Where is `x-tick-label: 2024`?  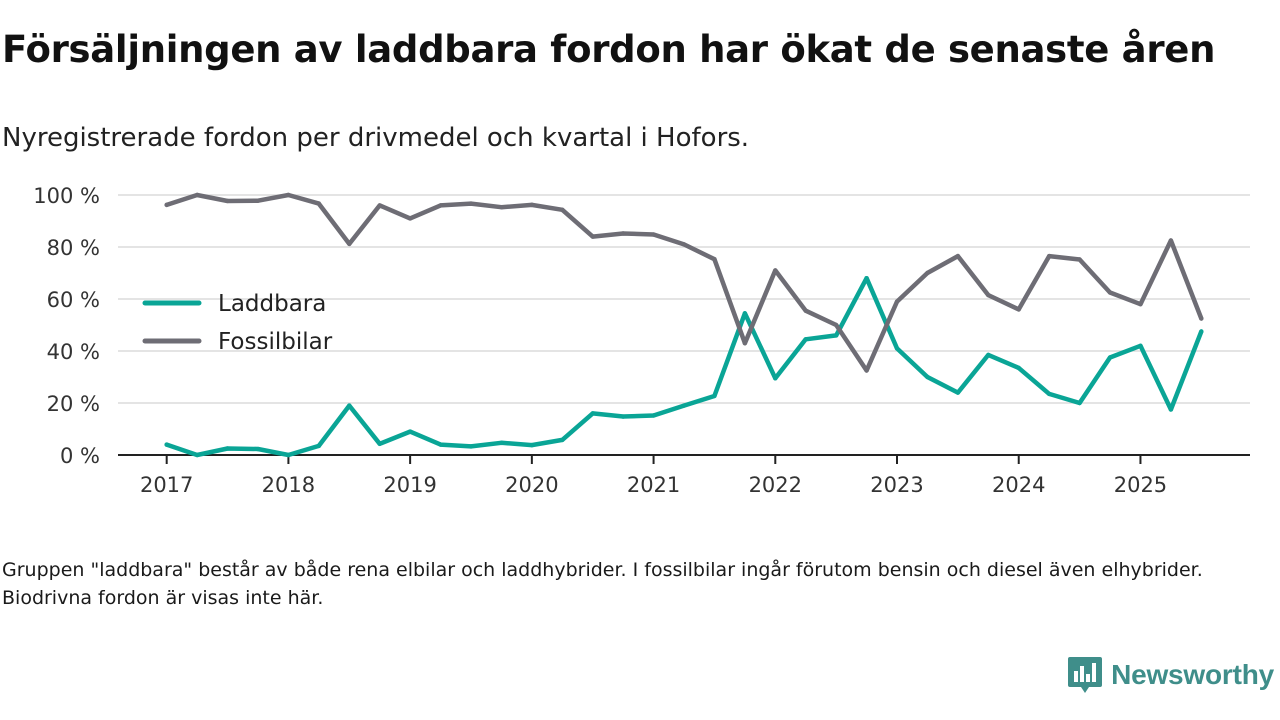
x-tick-label: 2024 is located at coordinates (1018, 485).